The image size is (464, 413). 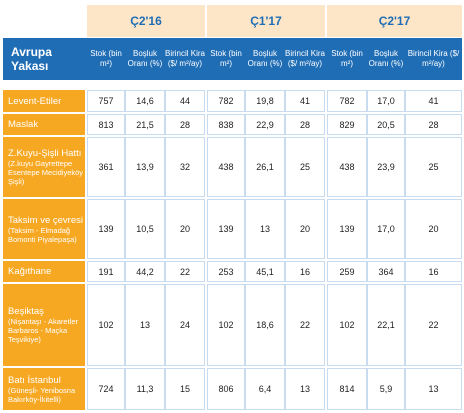 I want to click on cell: 19,8, so click(x=265, y=101).